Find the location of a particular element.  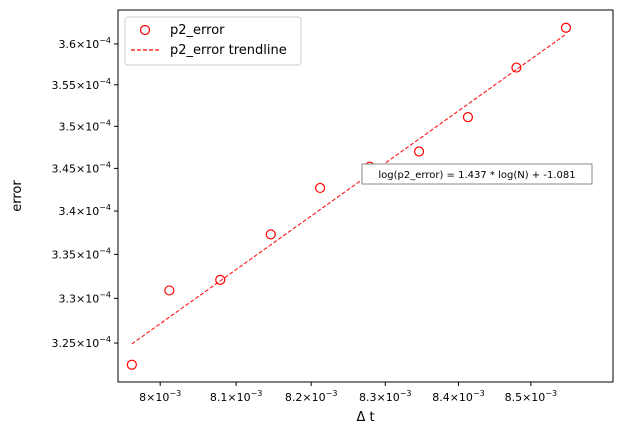

y-tick-label: 3.45×10⁻⁴ is located at coordinates (81, 167).